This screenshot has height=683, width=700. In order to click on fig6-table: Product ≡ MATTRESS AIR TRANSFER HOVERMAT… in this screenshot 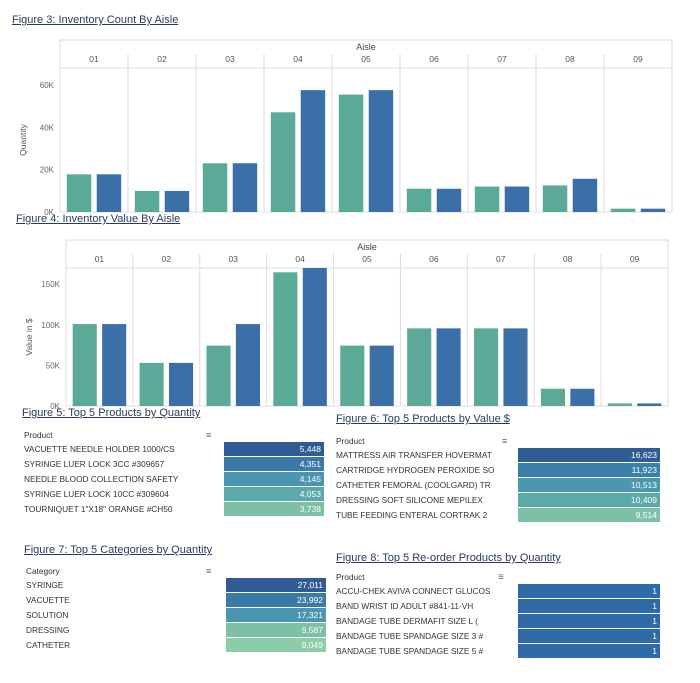, I will do `click(501, 486)`.